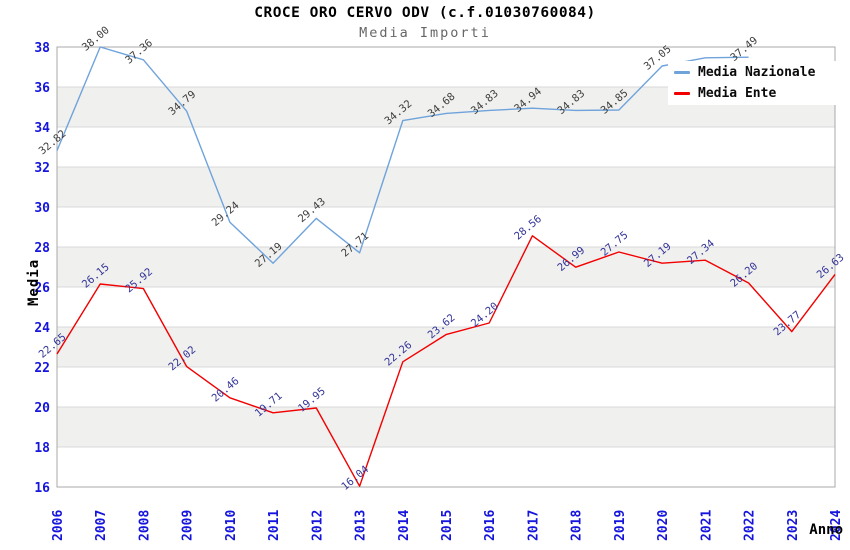 This screenshot has height=550, width=850. What do you see at coordinates (42, 368) in the screenshot?
I see `svg-text: 22` at bounding box center [42, 368].